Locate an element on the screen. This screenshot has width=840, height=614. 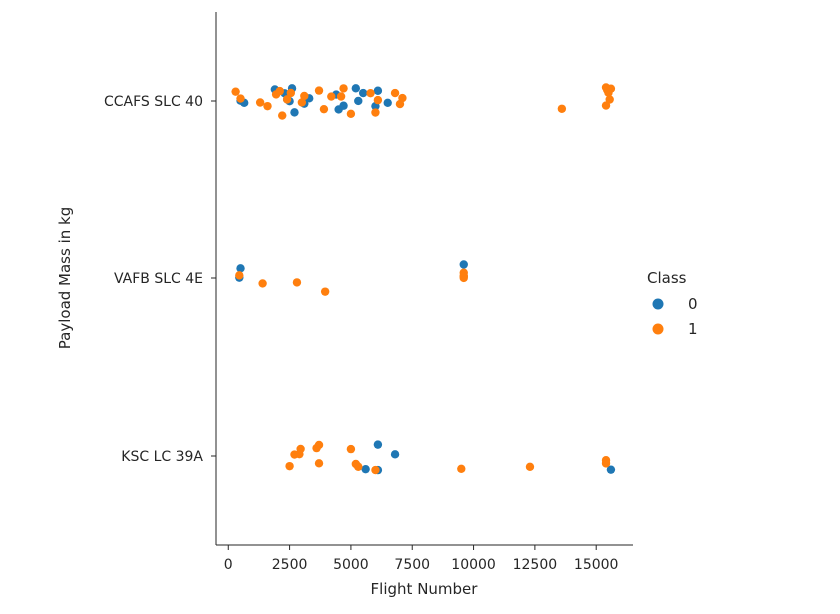
legend-label: 0 is located at coordinates (693, 304).